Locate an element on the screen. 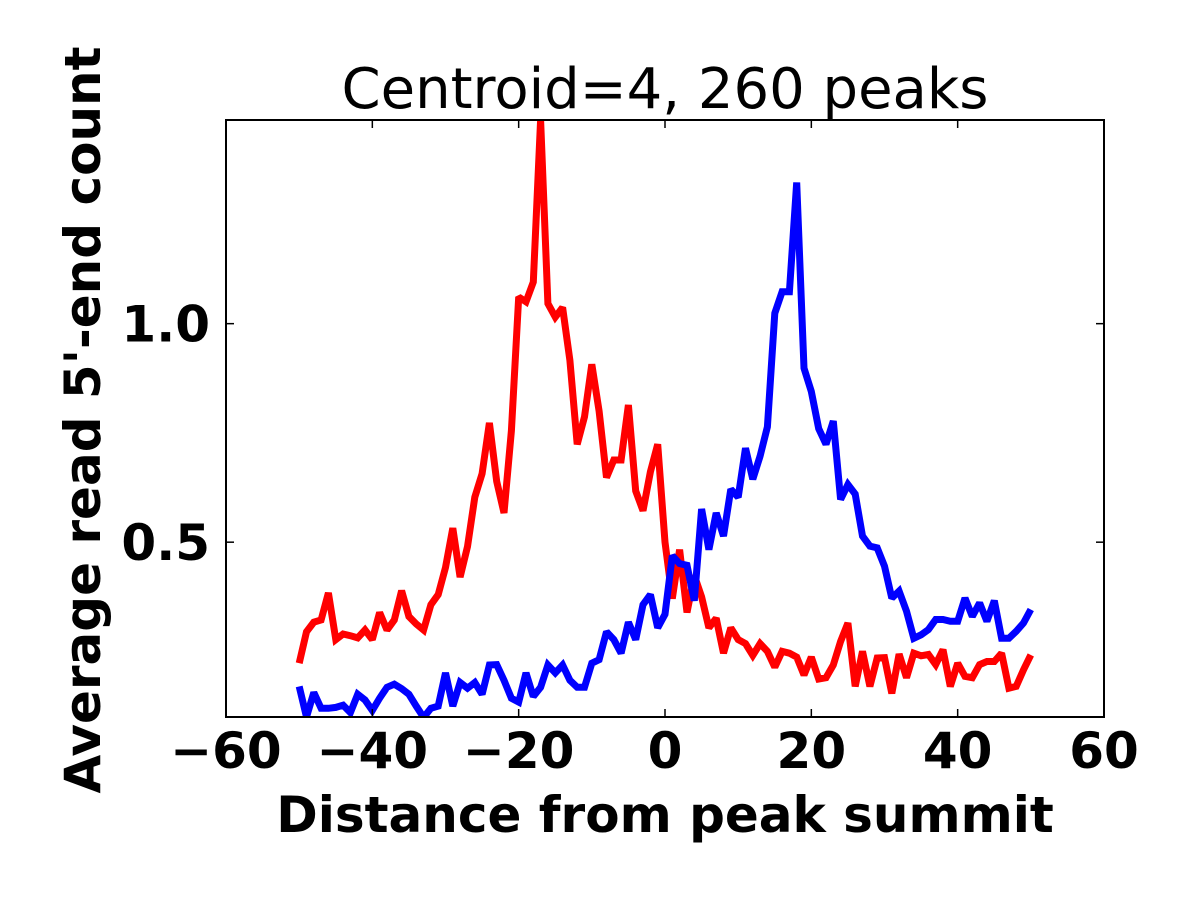 Image resolution: width=1200 pixels, height=900 pixels. y-tick-label: 0.5 is located at coordinates (165, 543).